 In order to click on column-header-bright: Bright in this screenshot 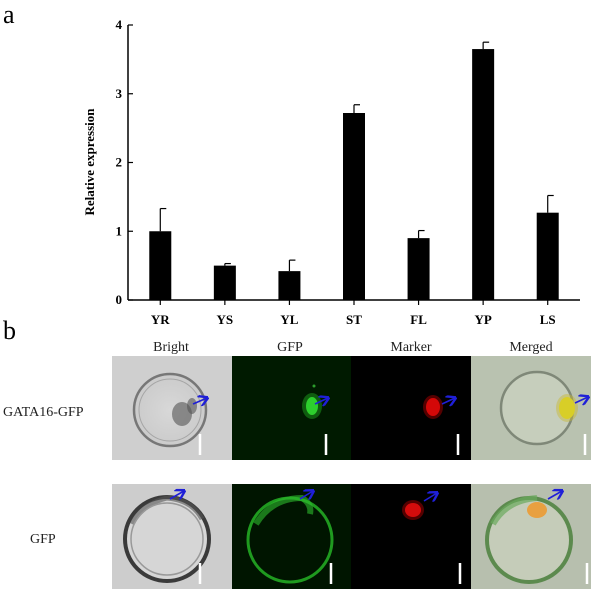, I will do `click(171, 347)`.